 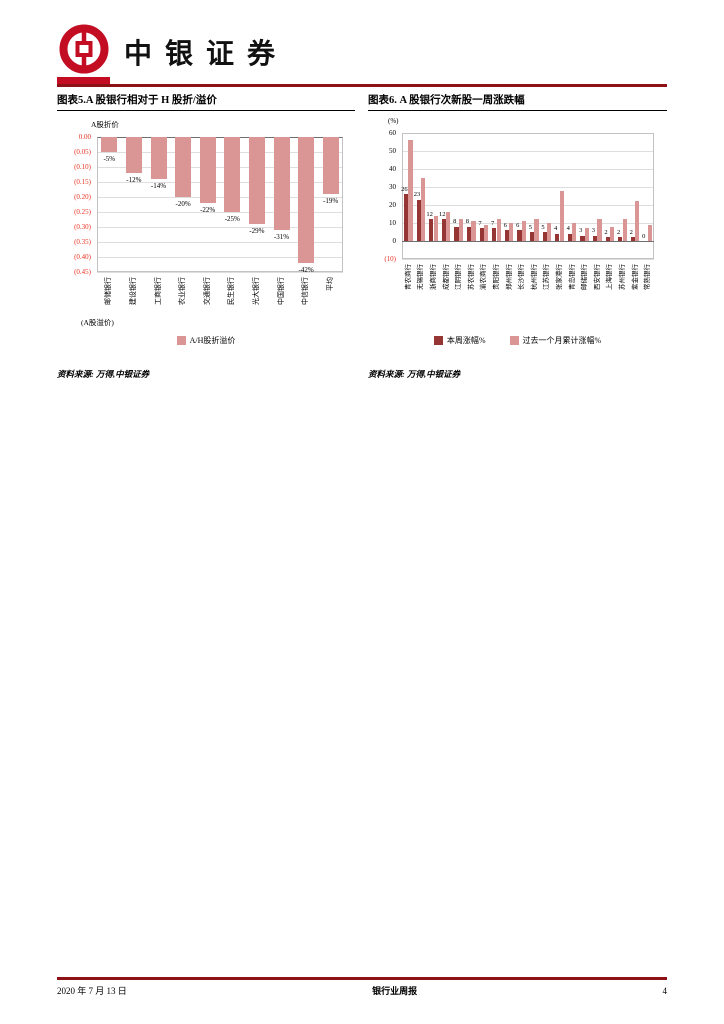 What do you see at coordinates (132, 291) in the screenshot?
I see `fig5-category-label: 建设银行` at bounding box center [132, 291].